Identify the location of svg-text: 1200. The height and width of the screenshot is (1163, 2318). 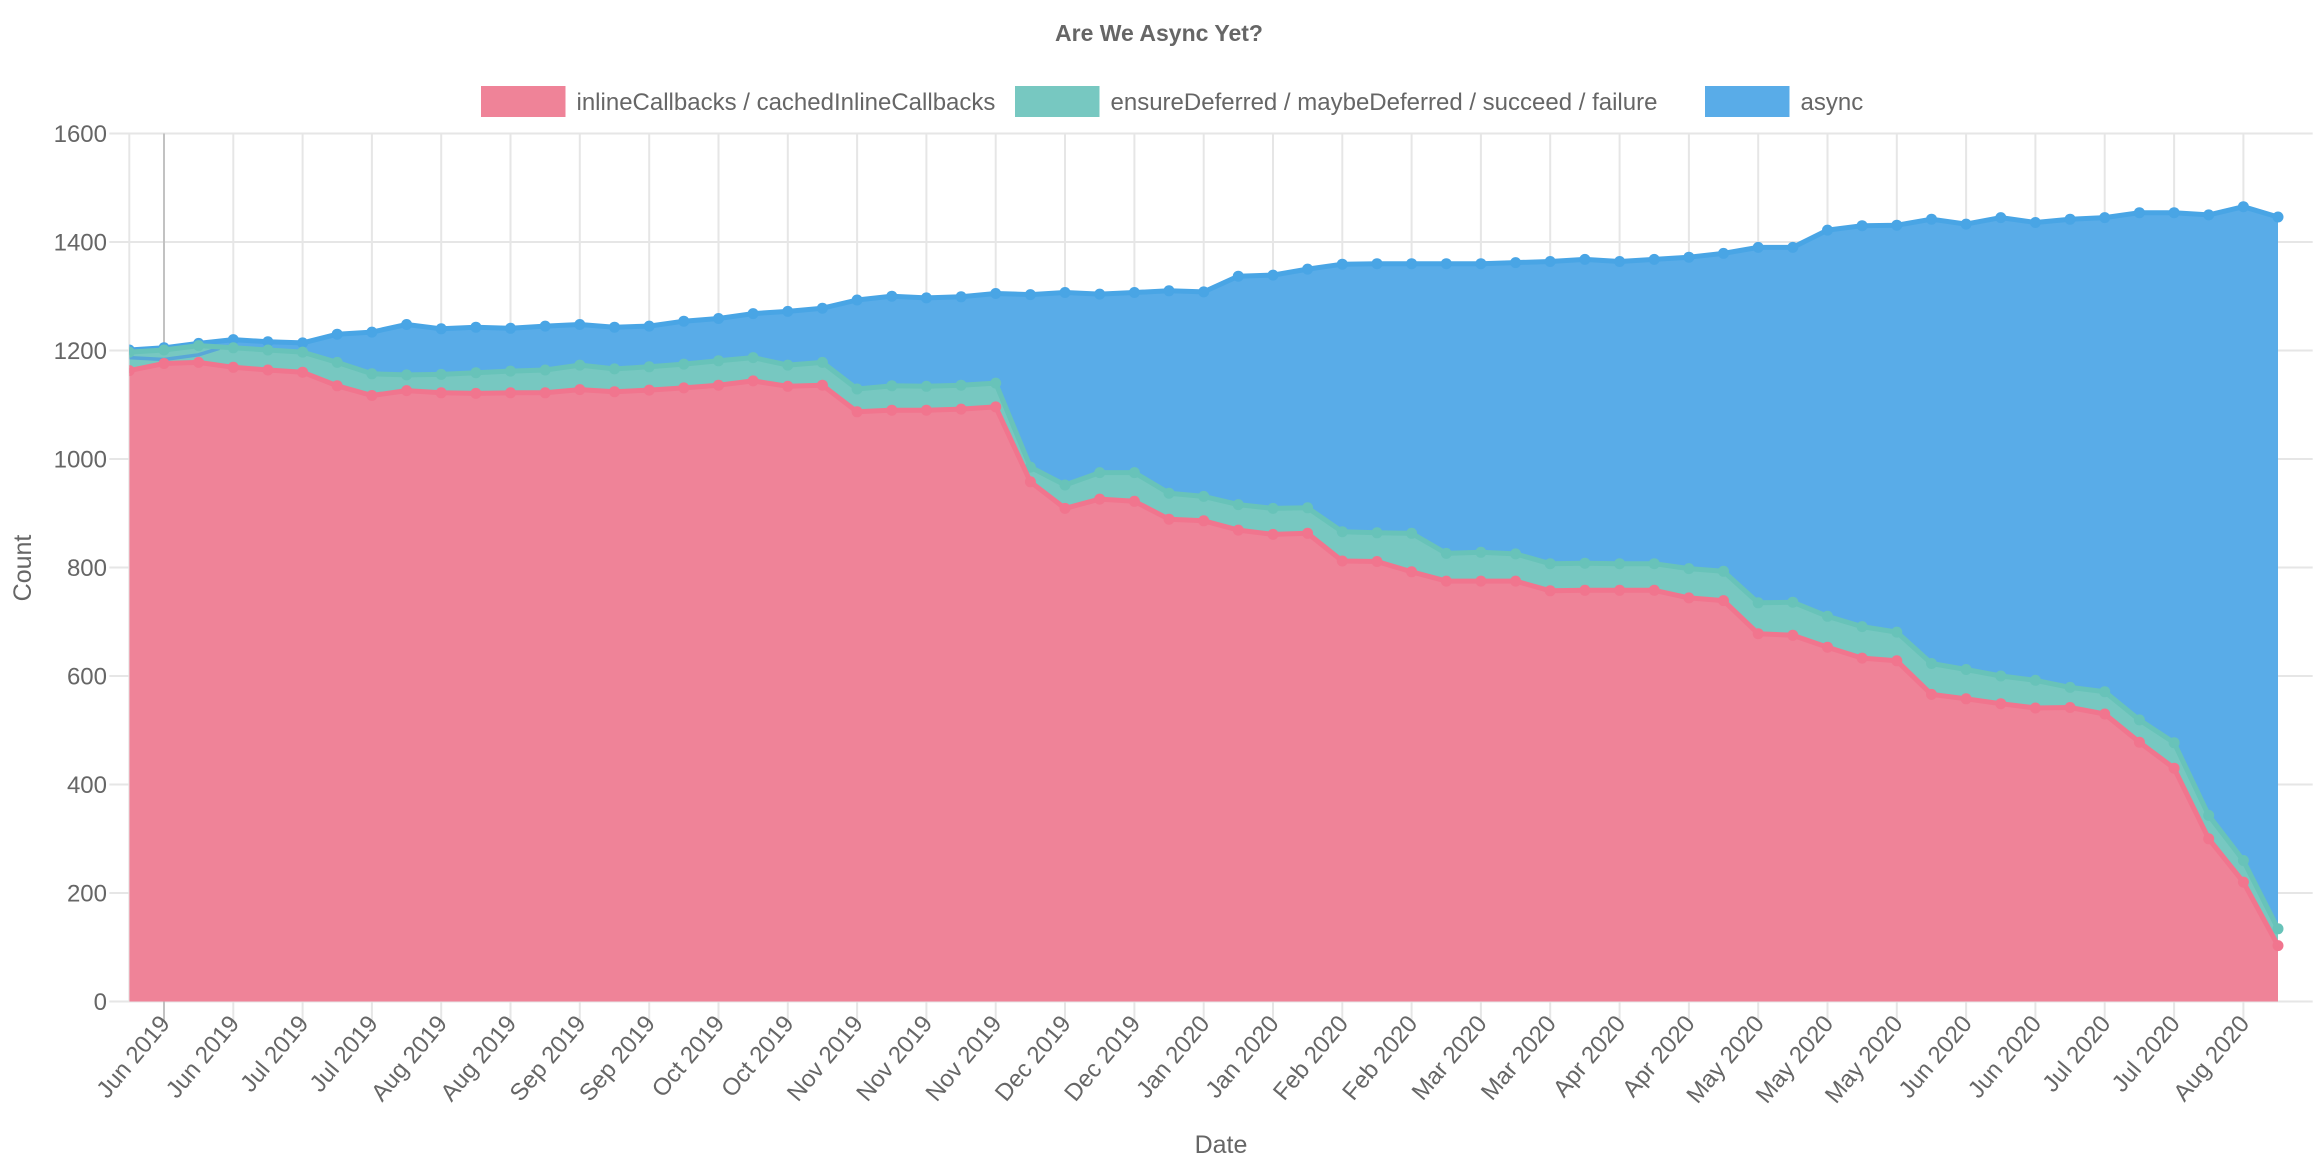
(80, 351).